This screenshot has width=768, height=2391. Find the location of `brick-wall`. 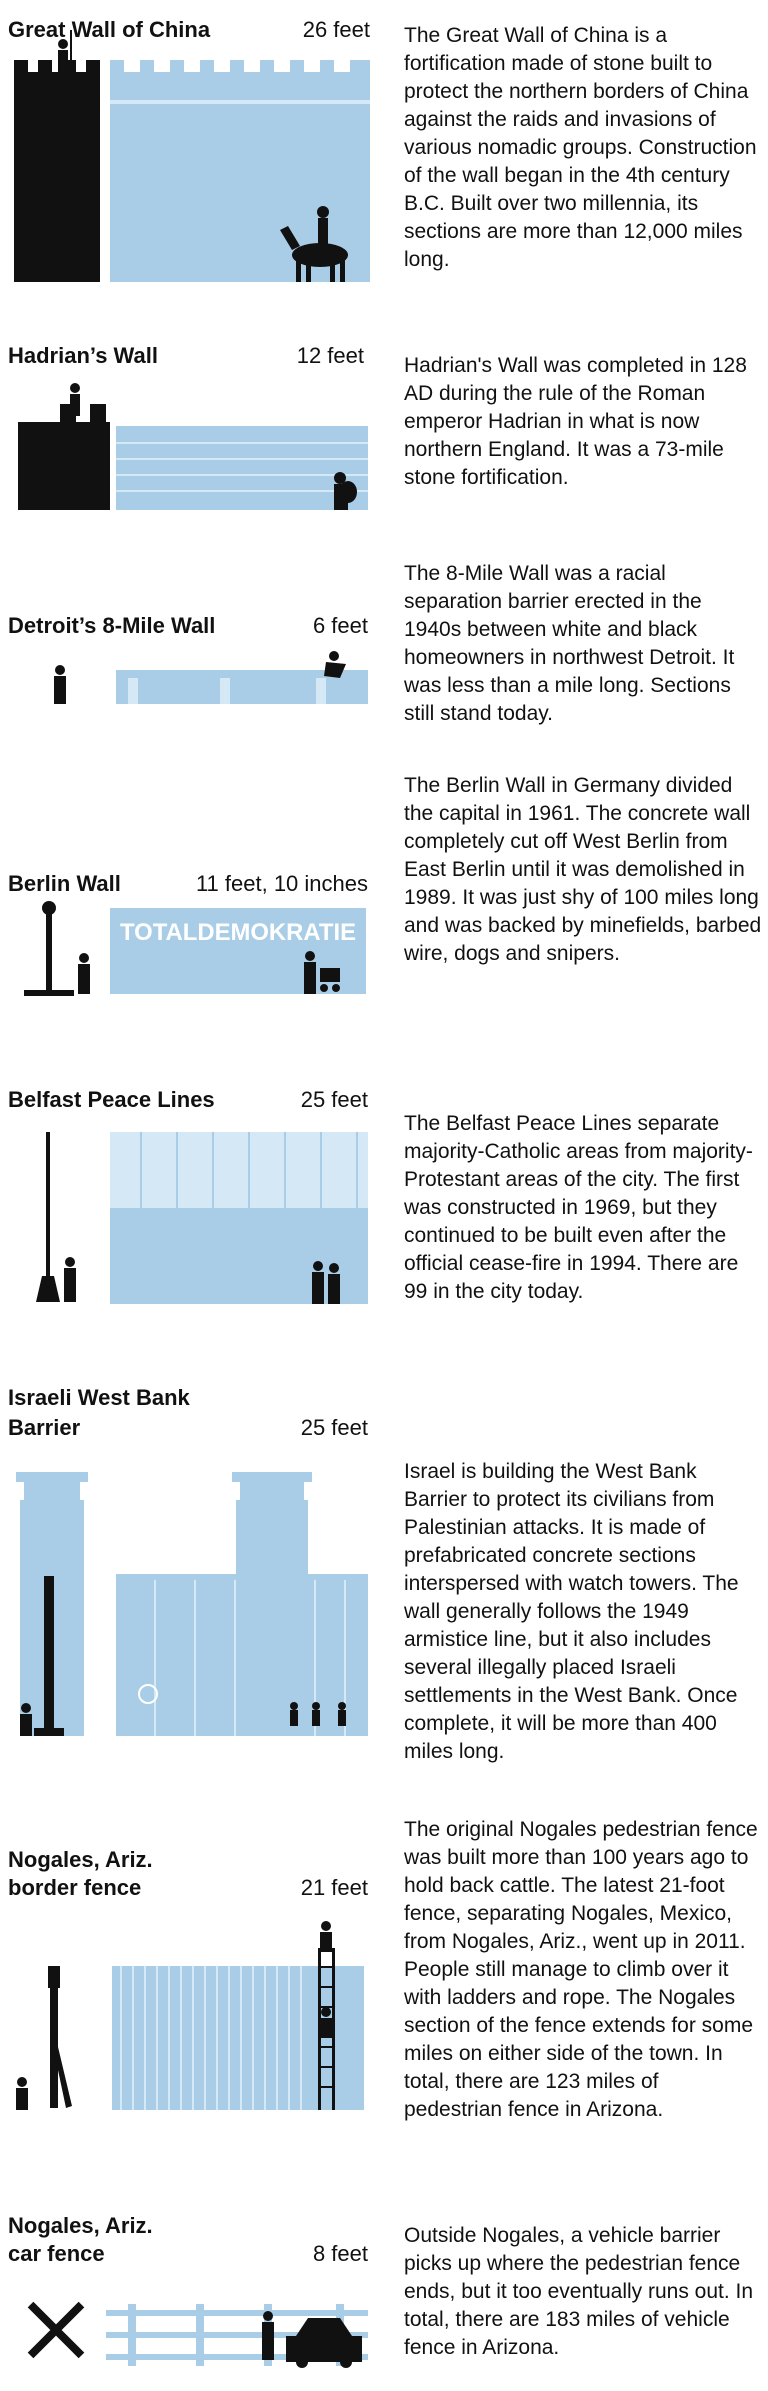

brick-wall is located at coordinates (242, 468).